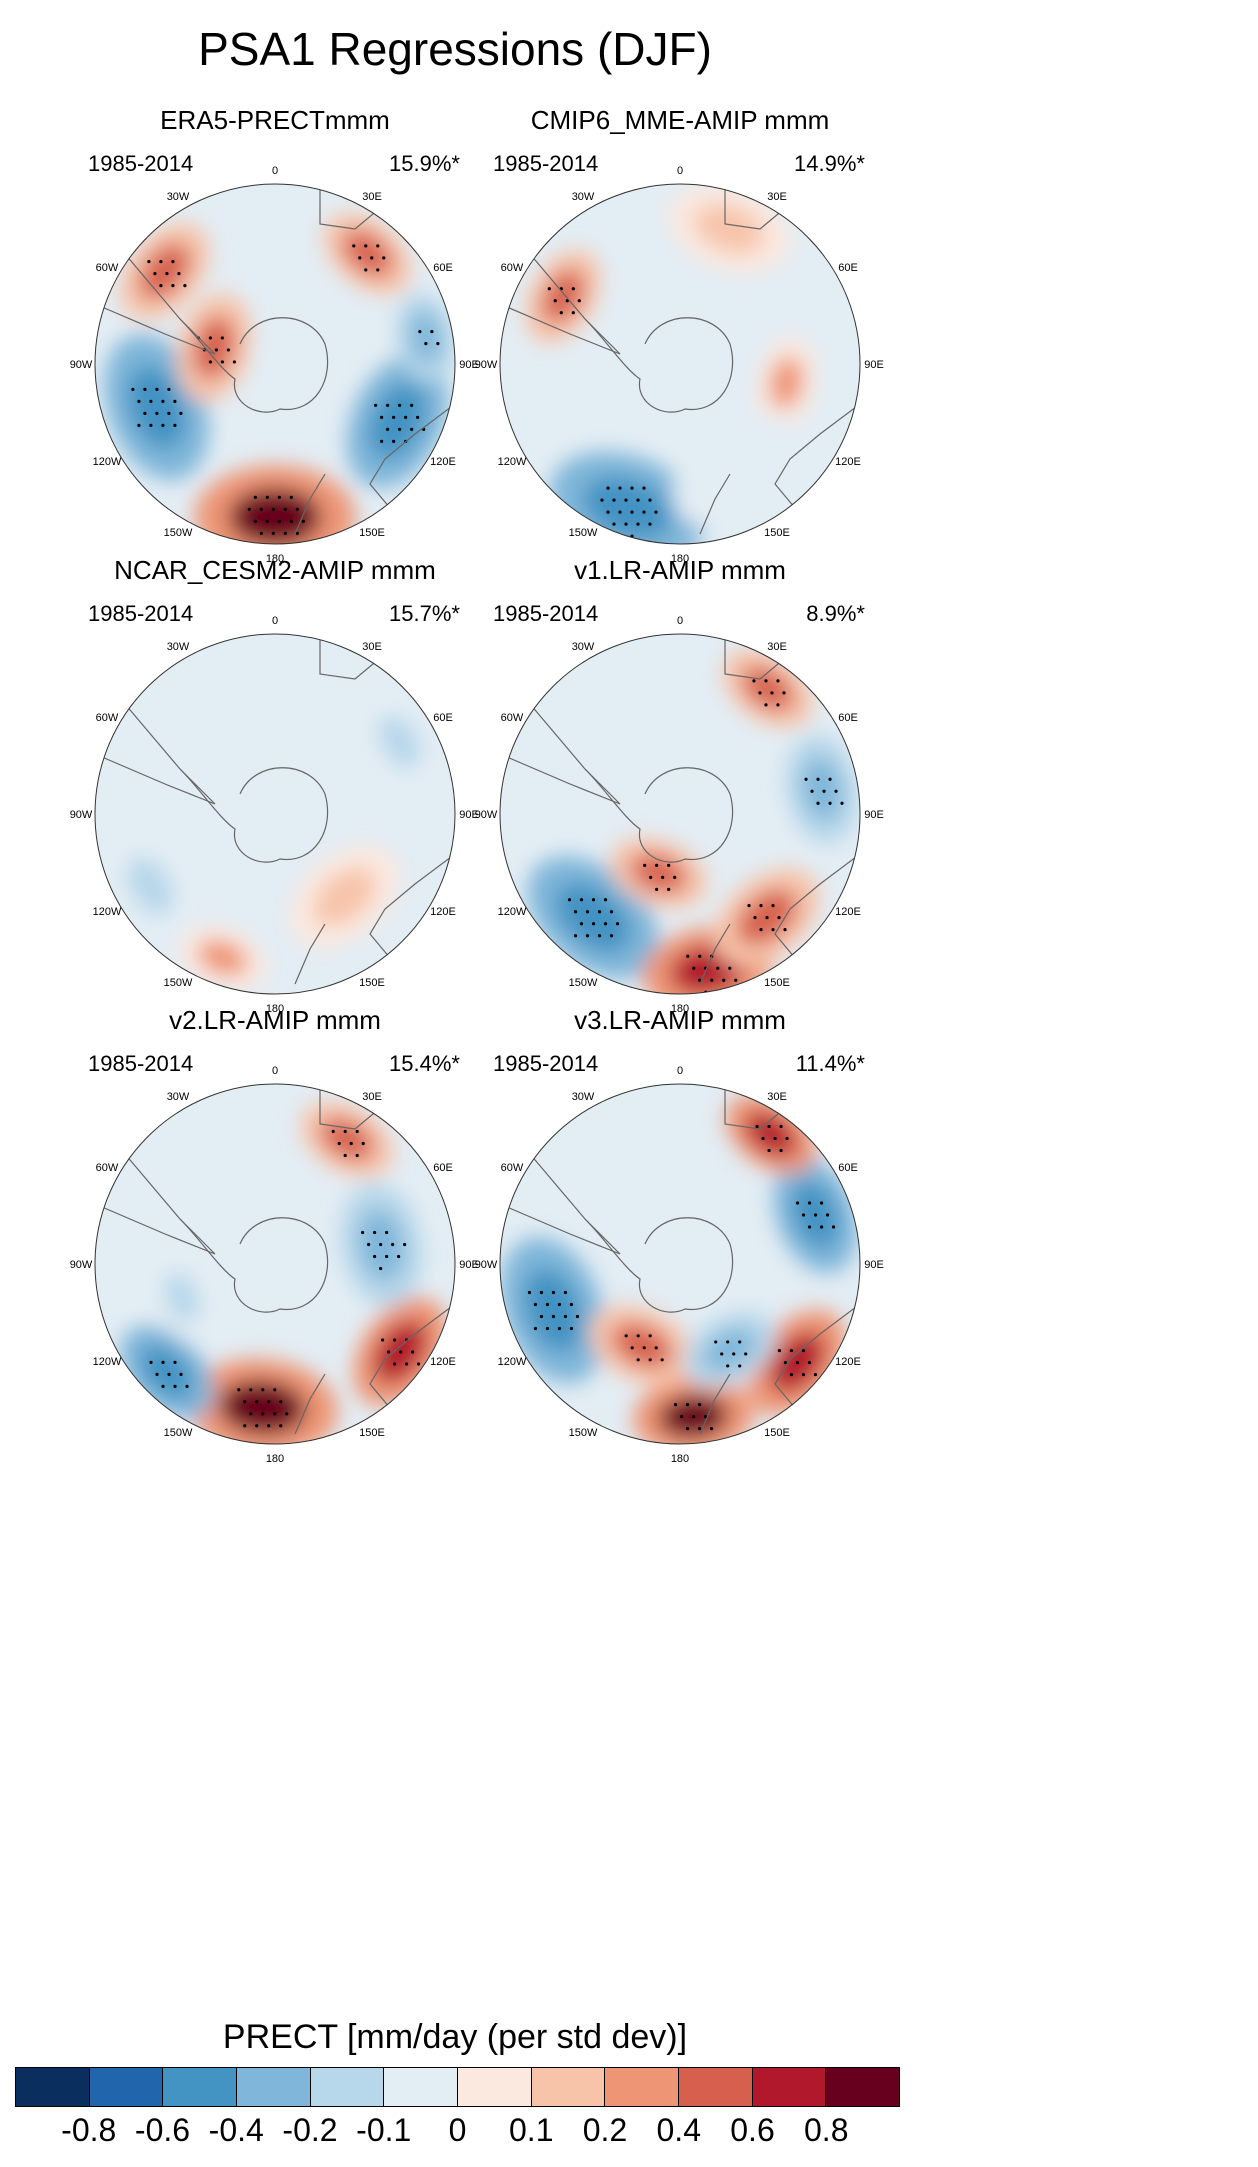 The width and height of the screenshot is (1258, 2167). What do you see at coordinates (178, 1097) in the screenshot?
I see `longitude-label: 30W` at bounding box center [178, 1097].